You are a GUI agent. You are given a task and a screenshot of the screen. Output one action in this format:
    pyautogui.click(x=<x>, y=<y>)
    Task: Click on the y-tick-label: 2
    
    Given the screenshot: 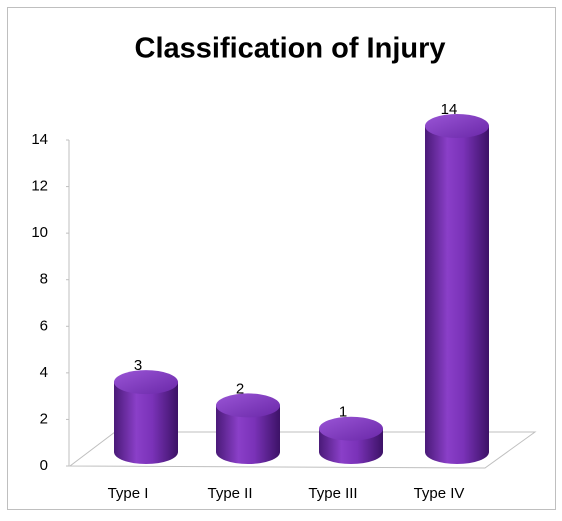 What is the action you would take?
    pyautogui.click(x=44, y=418)
    